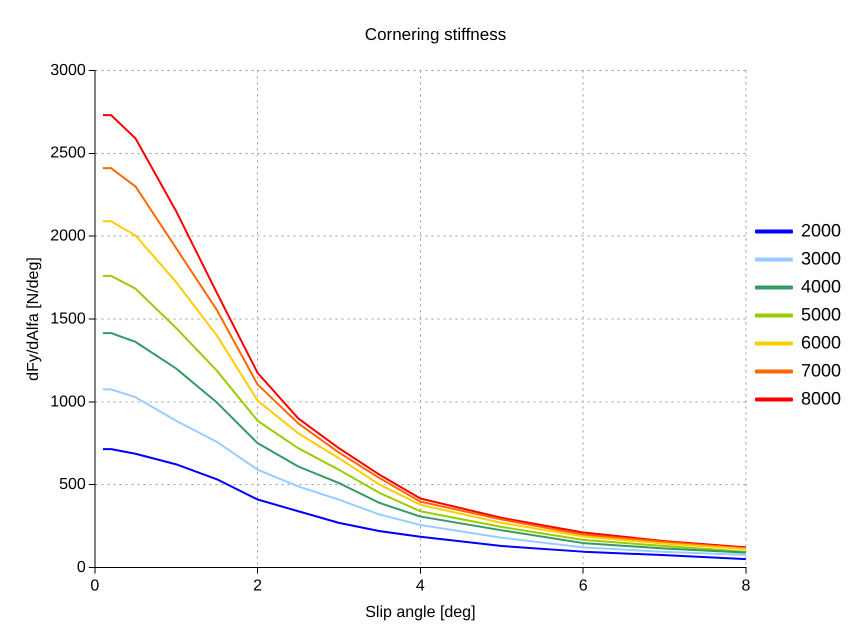 The width and height of the screenshot is (861, 636). Describe the element at coordinates (257, 586) in the screenshot. I see `x-tick-label: 2` at that location.